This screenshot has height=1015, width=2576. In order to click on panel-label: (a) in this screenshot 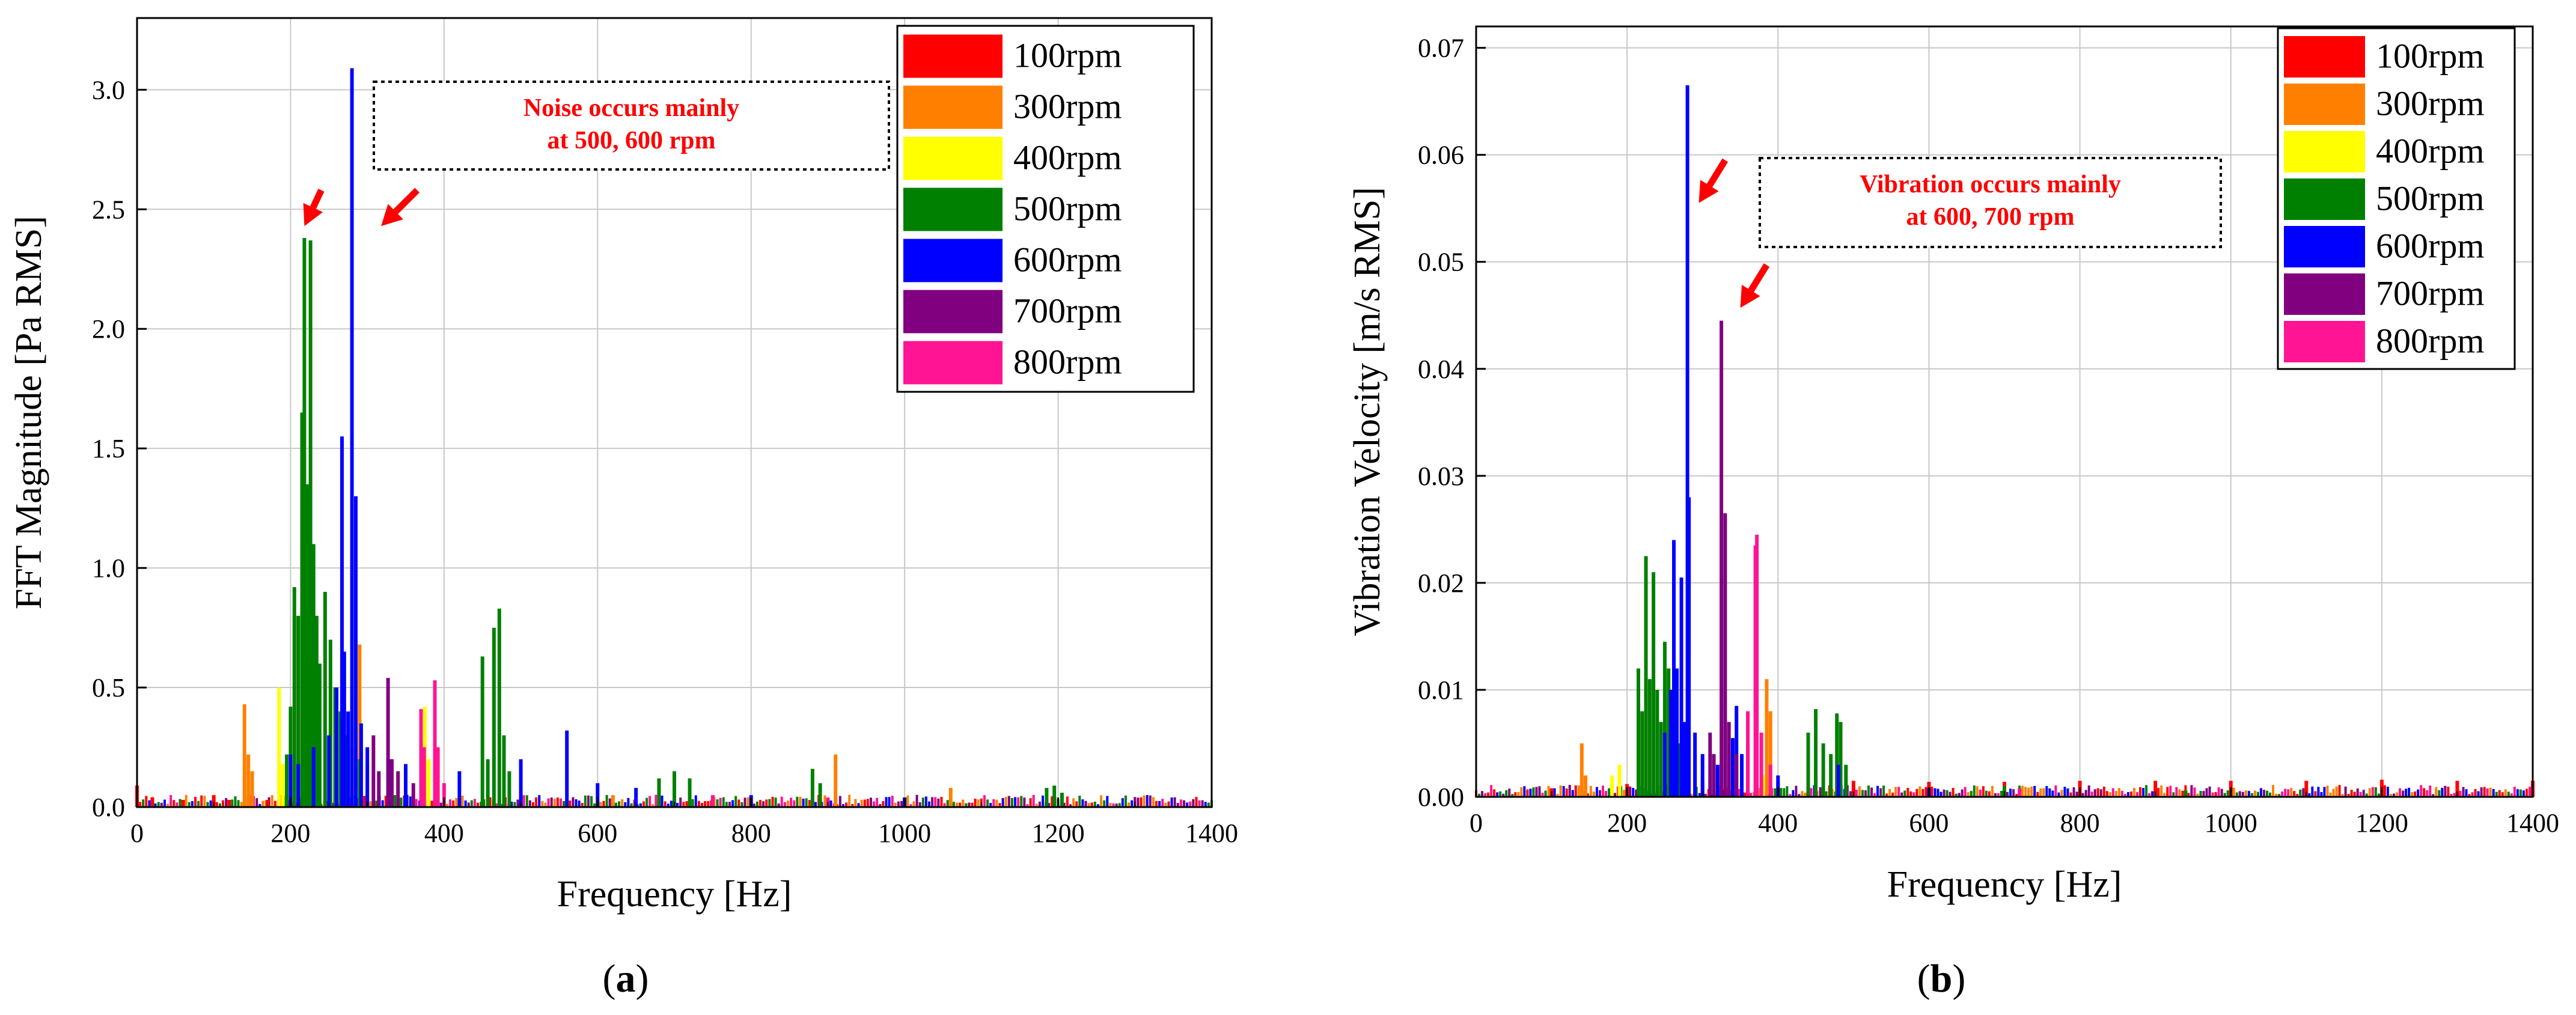, I will do `click(626, 979)`.